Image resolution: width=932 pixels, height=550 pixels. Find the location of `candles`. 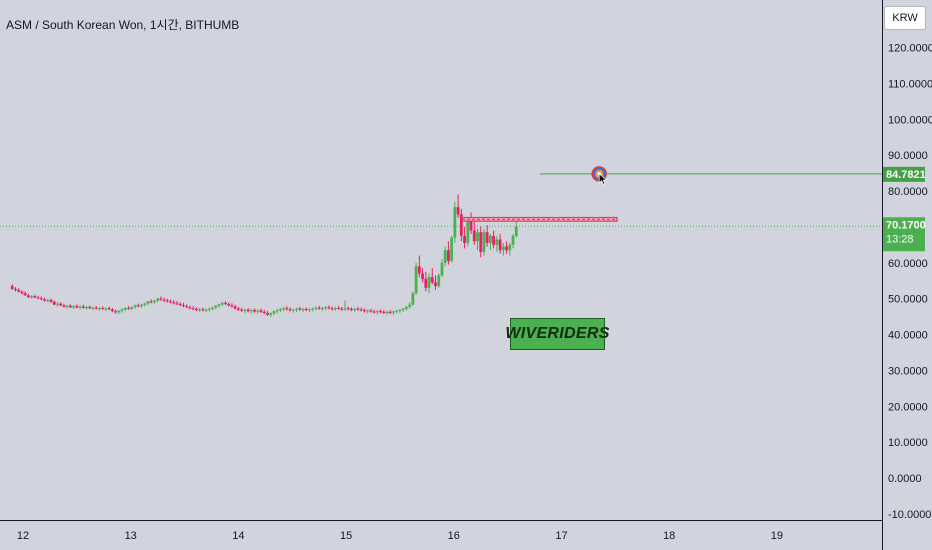

candles is located at coordinates (264, 255).